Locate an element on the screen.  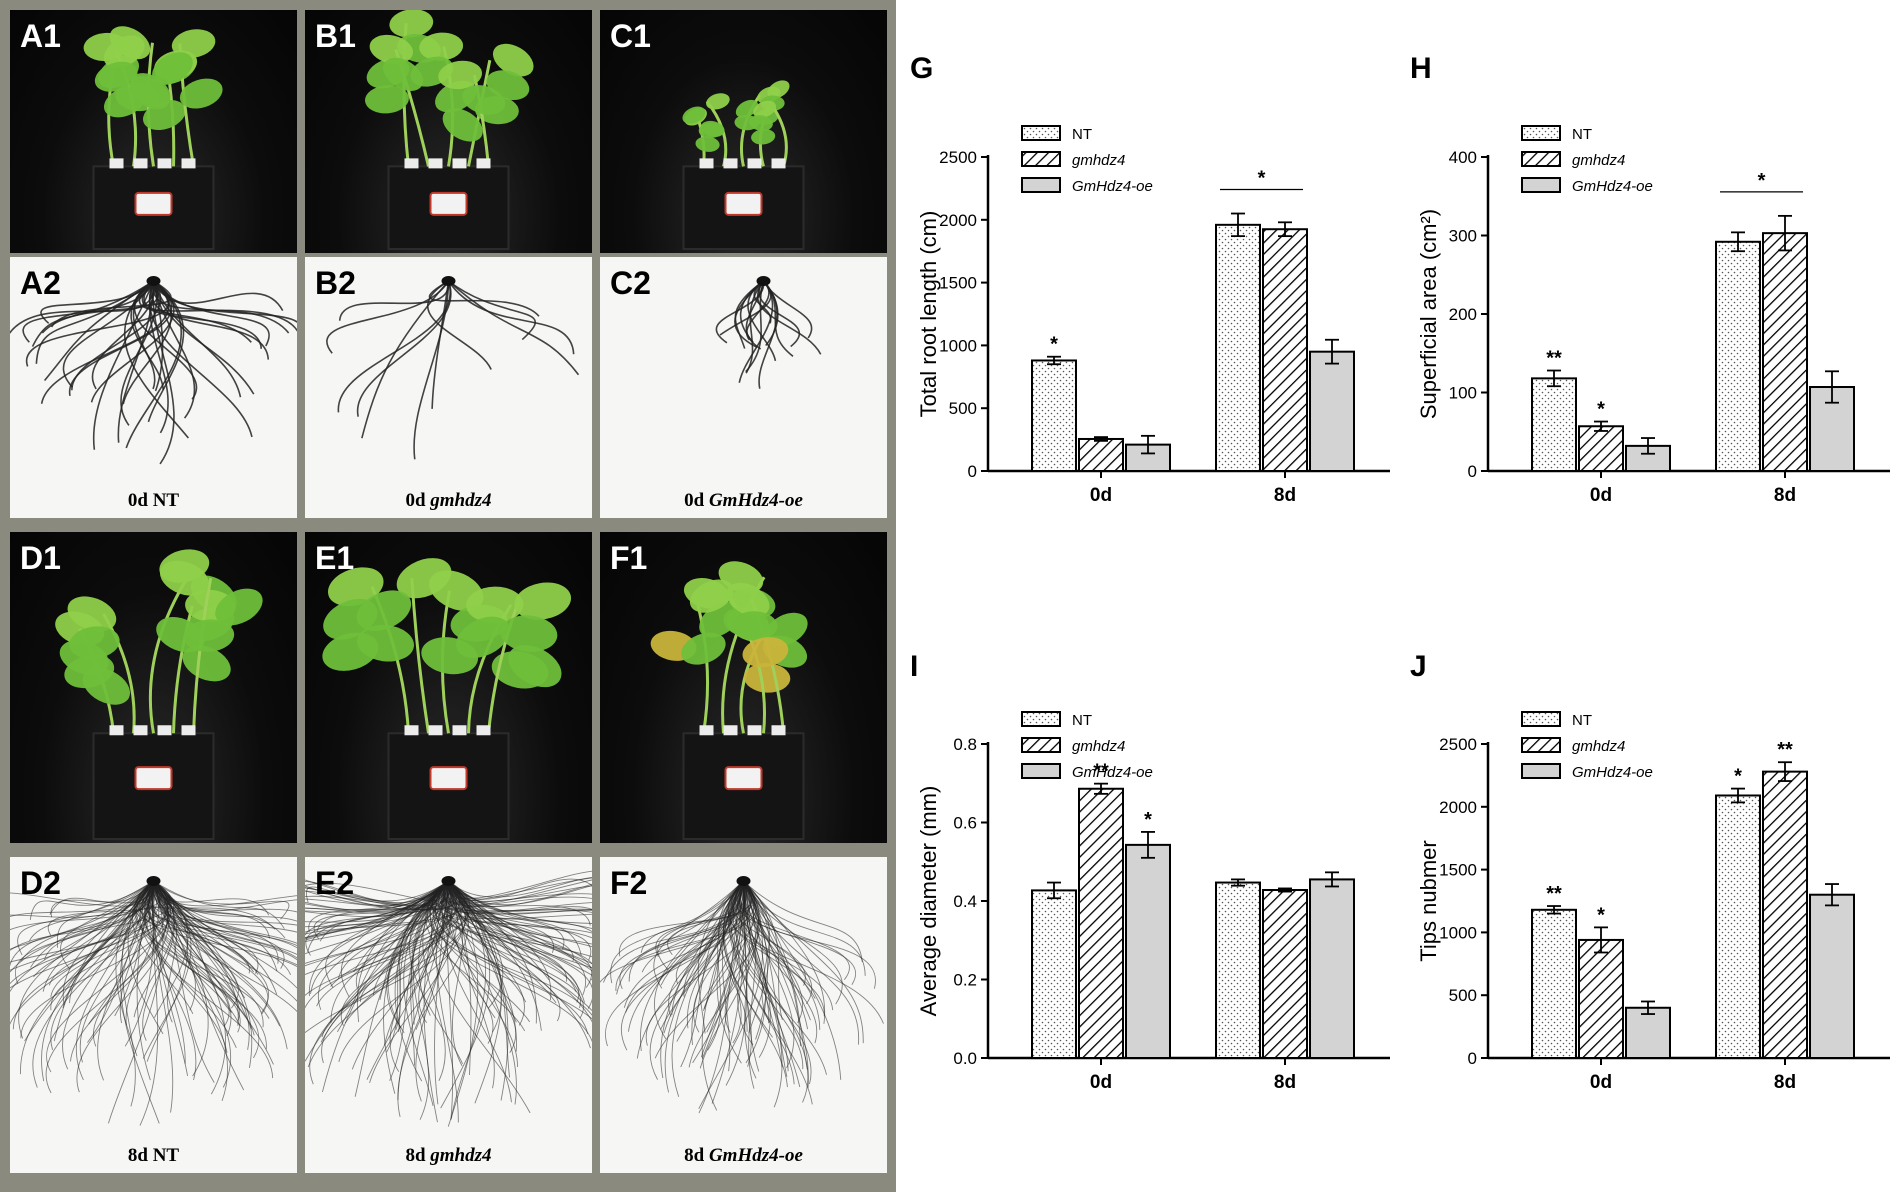
y-tick-label: 200 is located at coordinates (1463, 314).